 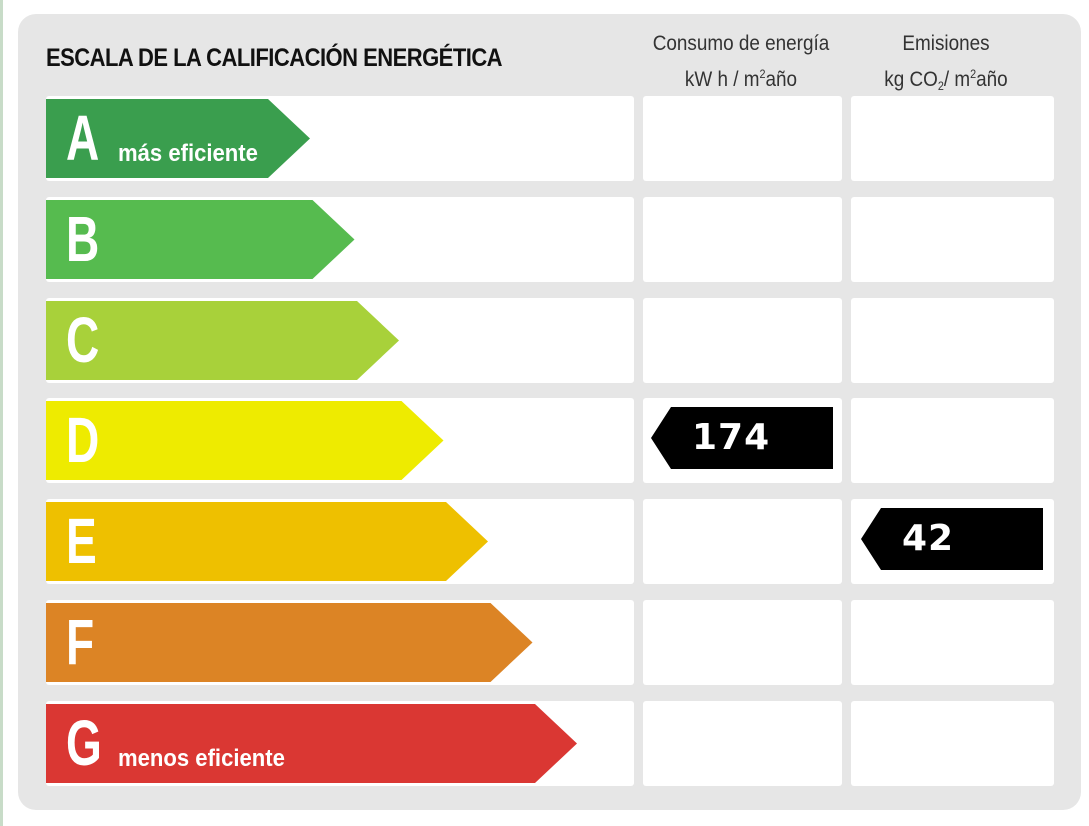 I want to click on emissions-cell-d, so click(x=952, y=441).